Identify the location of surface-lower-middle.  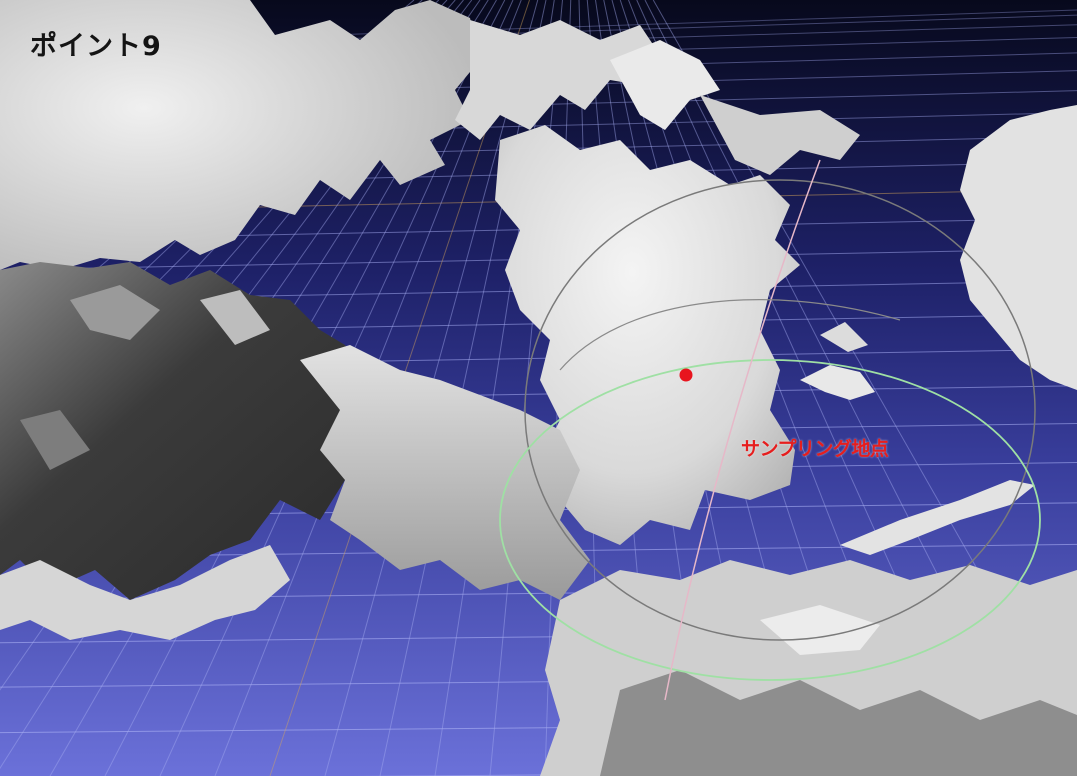
(445, 472).